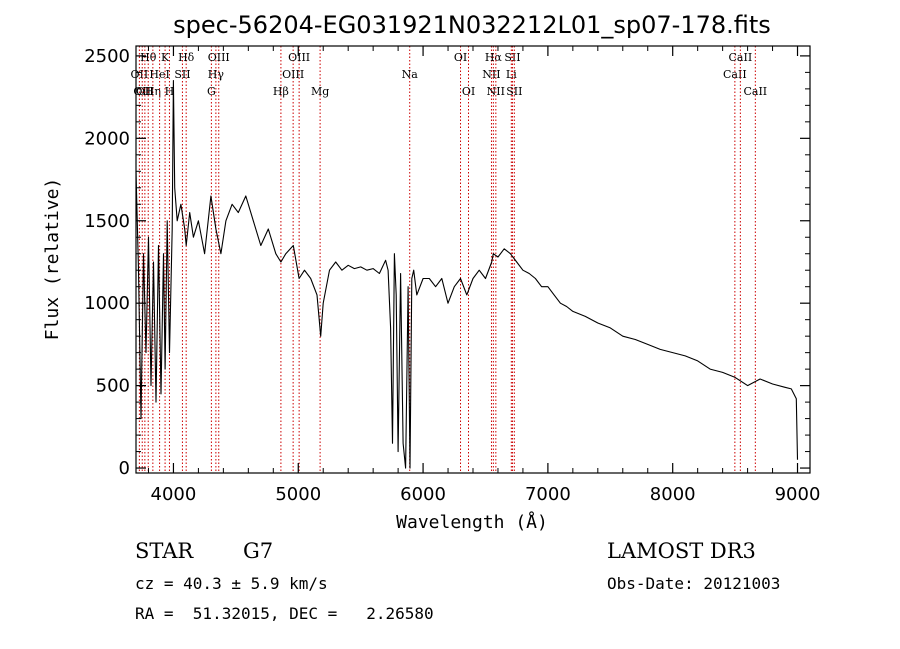 Image resolution: width=900 pixels, height=649 pixels. What do you see at coordinates (511, 74) in the screenshot?
I see `line-marker-label-23: Li` at bounding box center [511, 74].